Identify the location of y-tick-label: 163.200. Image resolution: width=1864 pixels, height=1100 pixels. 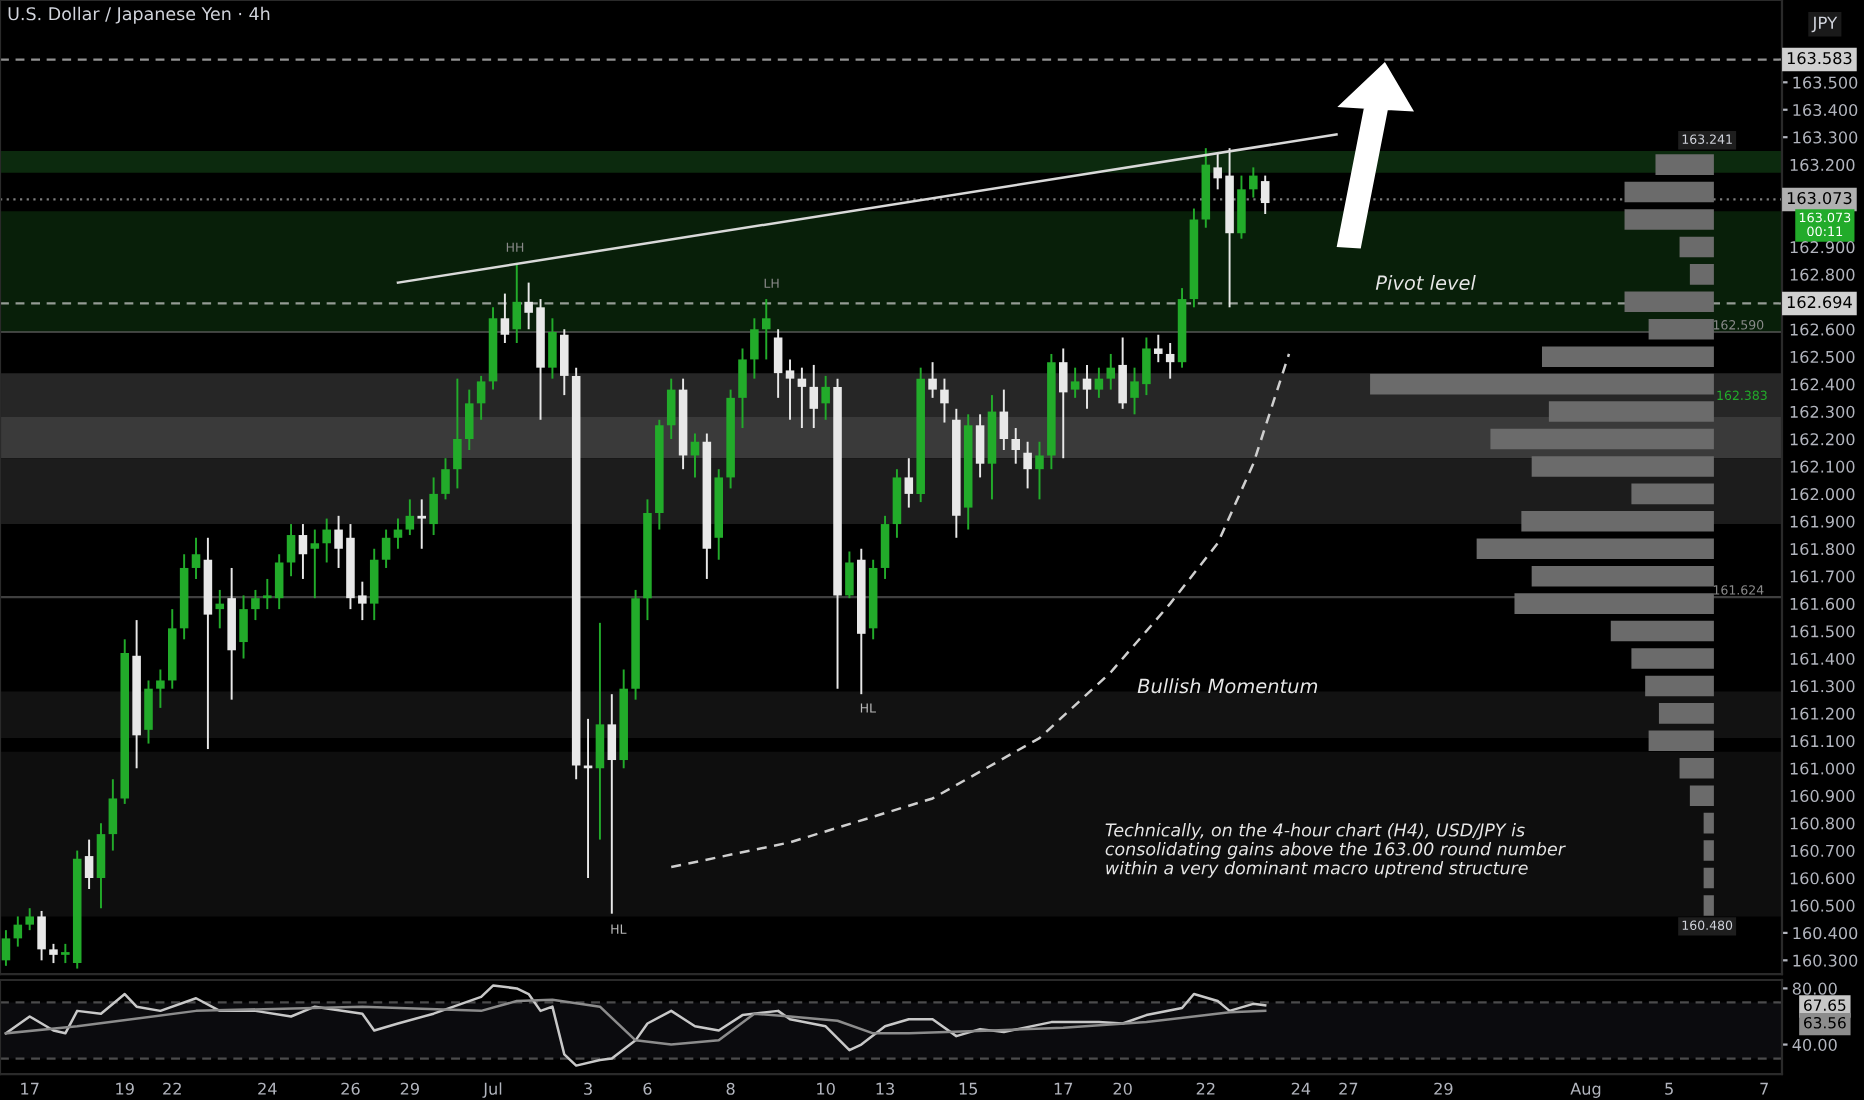
(1822, 164).